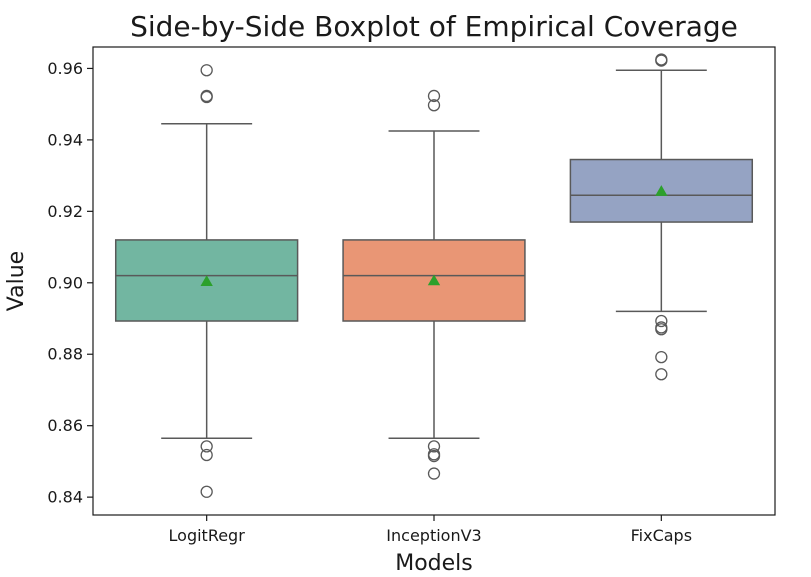 The image size is (811, 577). I want to click on box-fixcaps, so click(661, 217).